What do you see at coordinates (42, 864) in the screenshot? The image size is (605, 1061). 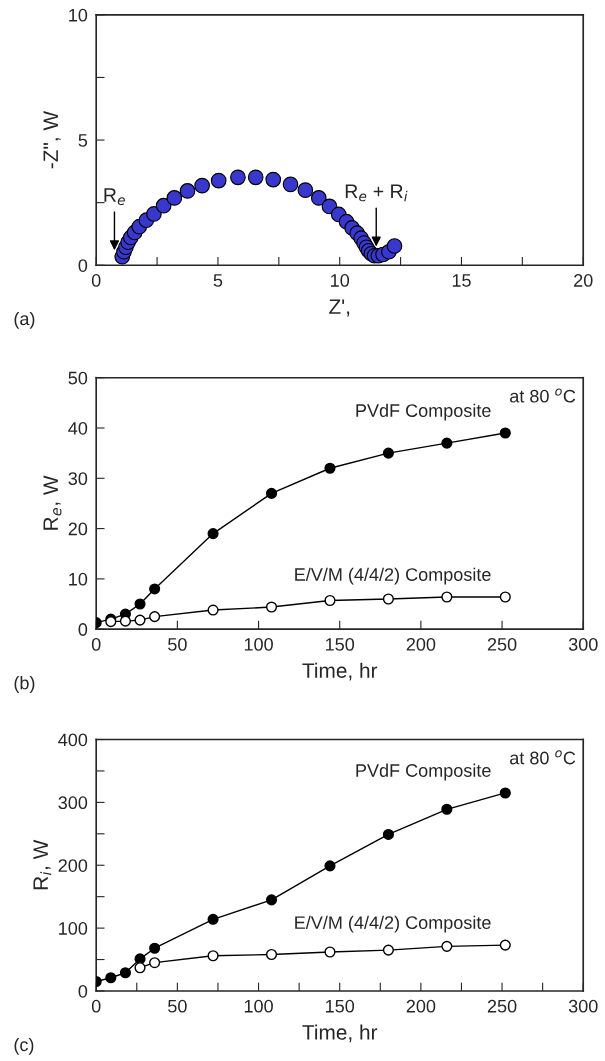 I see `y-axis-title: R$_{i}$, W` at bounding box center [42, 864].